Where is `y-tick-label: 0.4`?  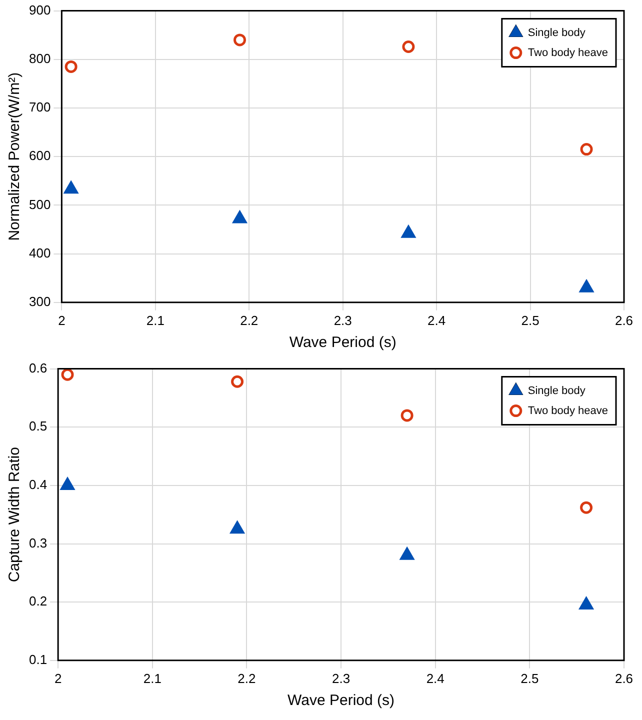
y-tick-label: 0.4 is located at coordinates (38, 484).